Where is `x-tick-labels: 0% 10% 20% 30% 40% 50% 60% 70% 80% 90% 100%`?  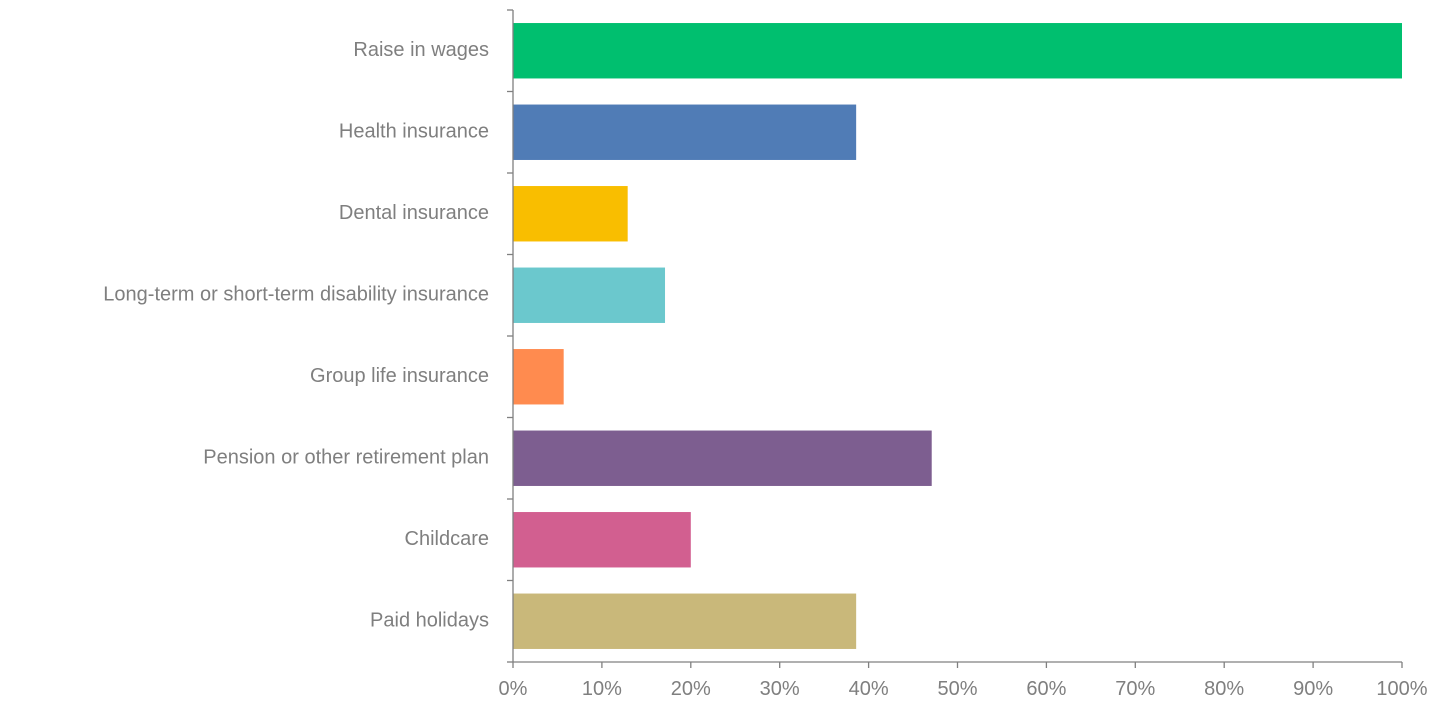
x-tick-labels: 0% 10% 20% 30% 40% 50% 60% 70% 80% 90% 100% is located at coordinates (963, 689).